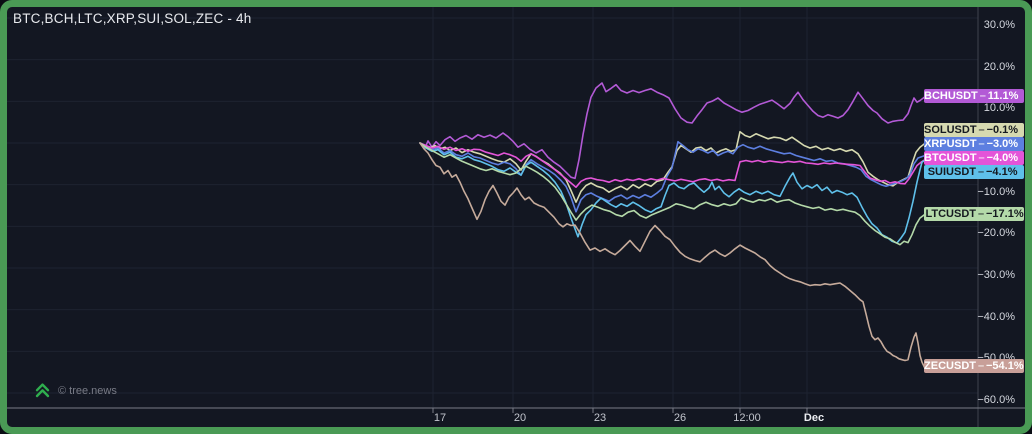 The height and width of the screenshot is (434, 1032). I want to click on series-symbol: ZECUSDT, so click(950, 366).